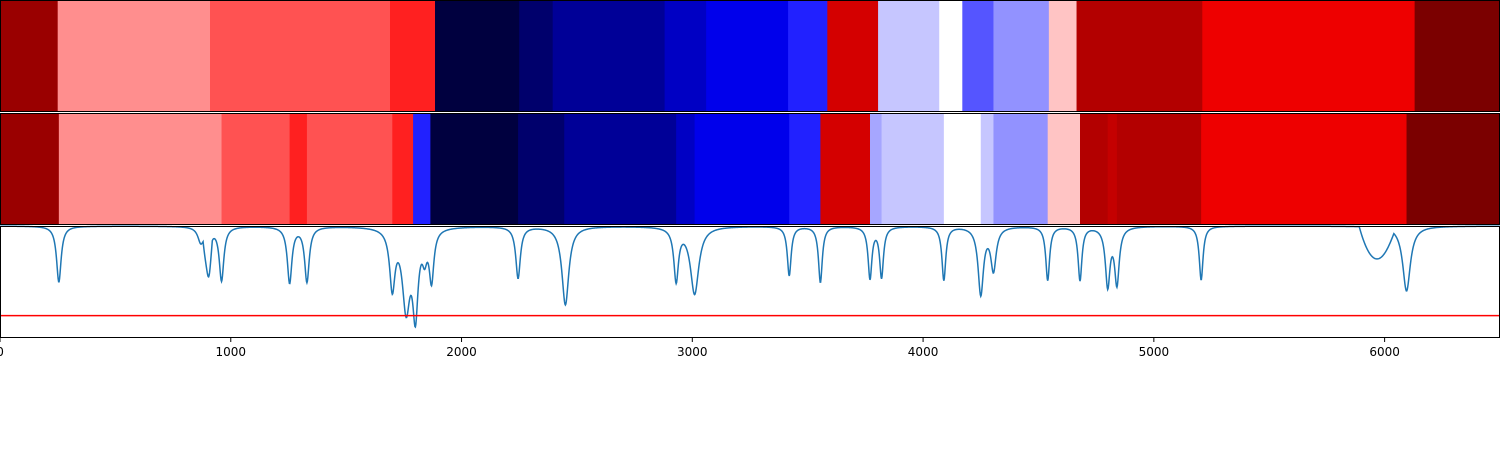 The width and height of the screenshot is (1500, 450). I want to click on x-tick-label-0: 0, so click(2, 352).